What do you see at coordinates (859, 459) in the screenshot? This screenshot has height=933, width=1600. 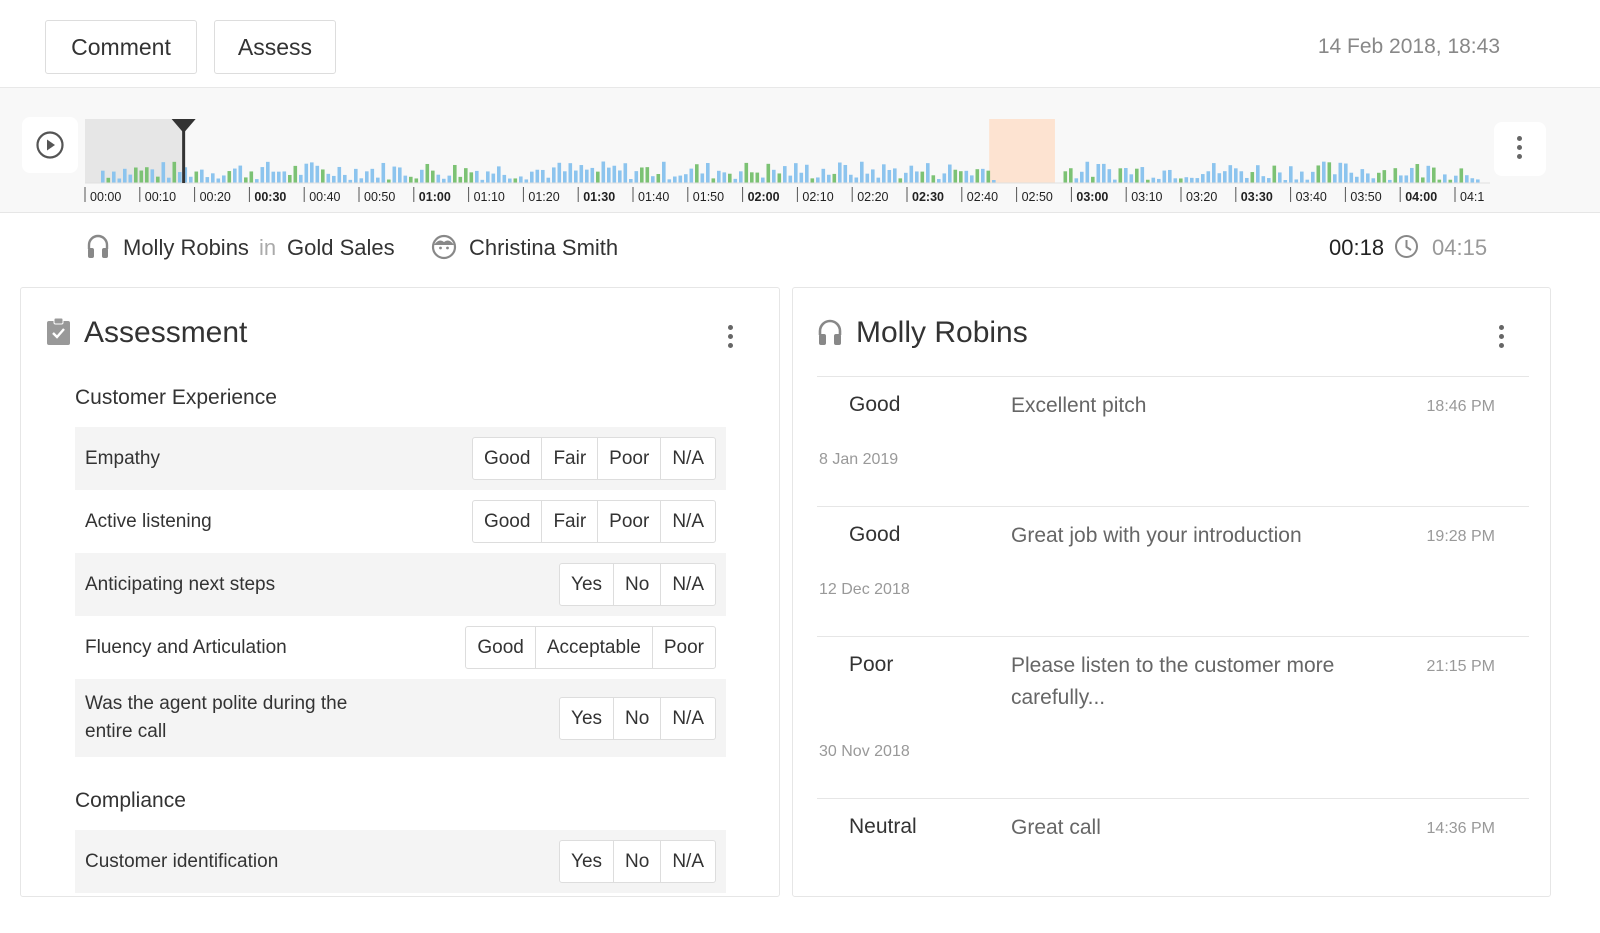 I see `comment-date: 8 Jan 2019` at bounding box center [859, 459].